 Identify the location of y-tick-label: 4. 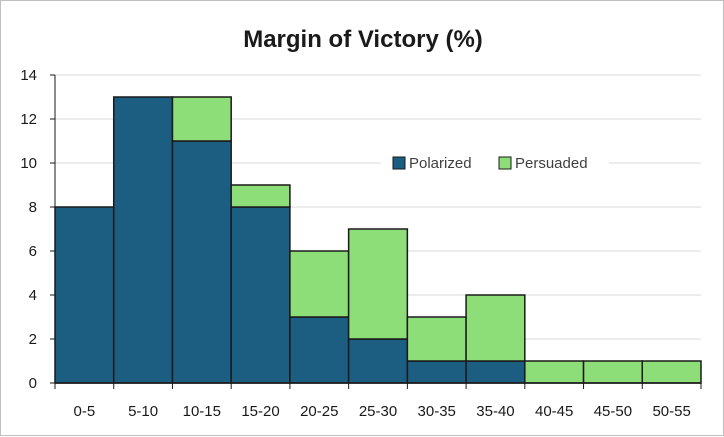
(33, 295).